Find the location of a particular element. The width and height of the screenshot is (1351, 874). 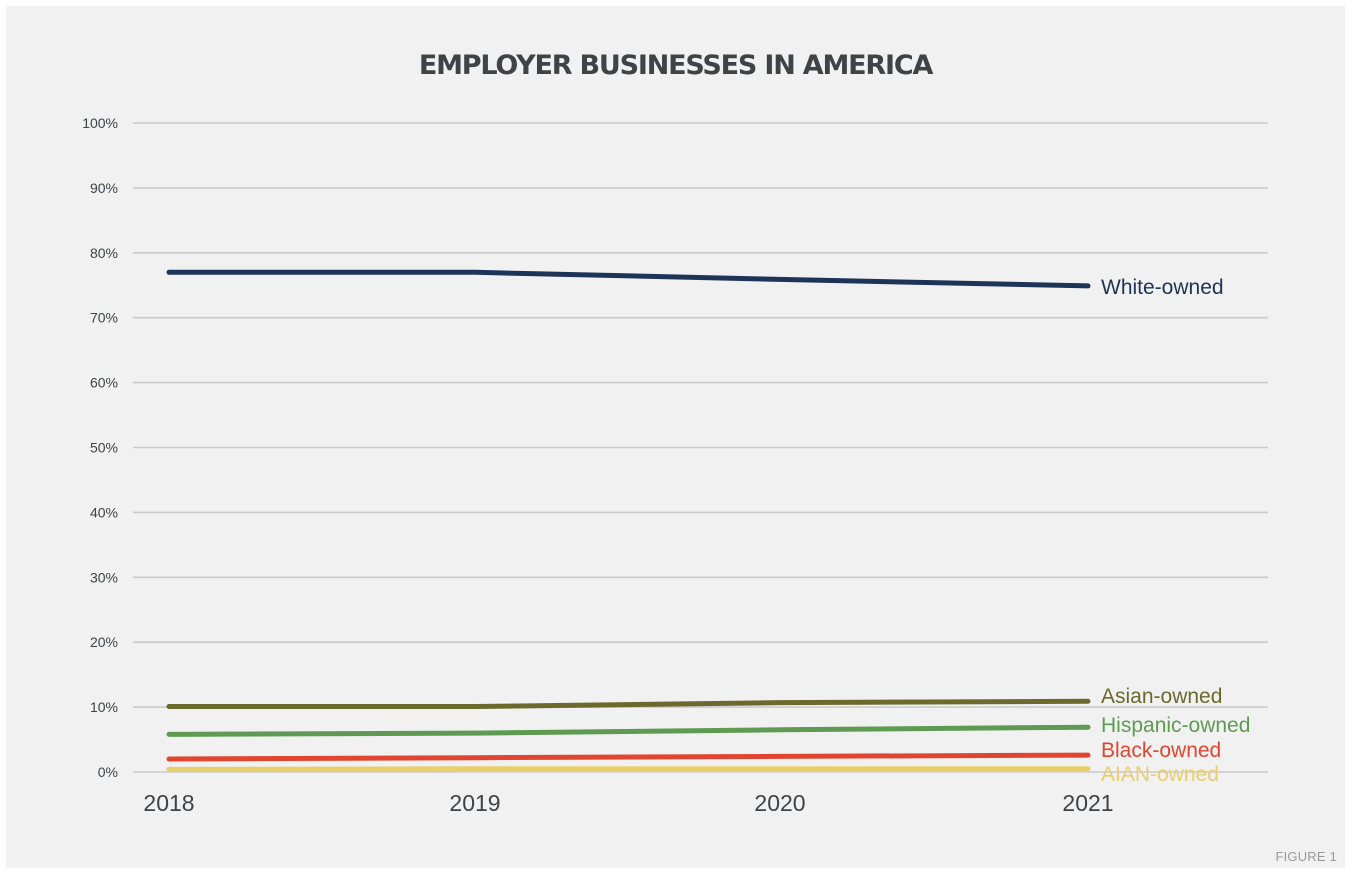

y-tick-label: 0% is located at coordinates (108, 772).